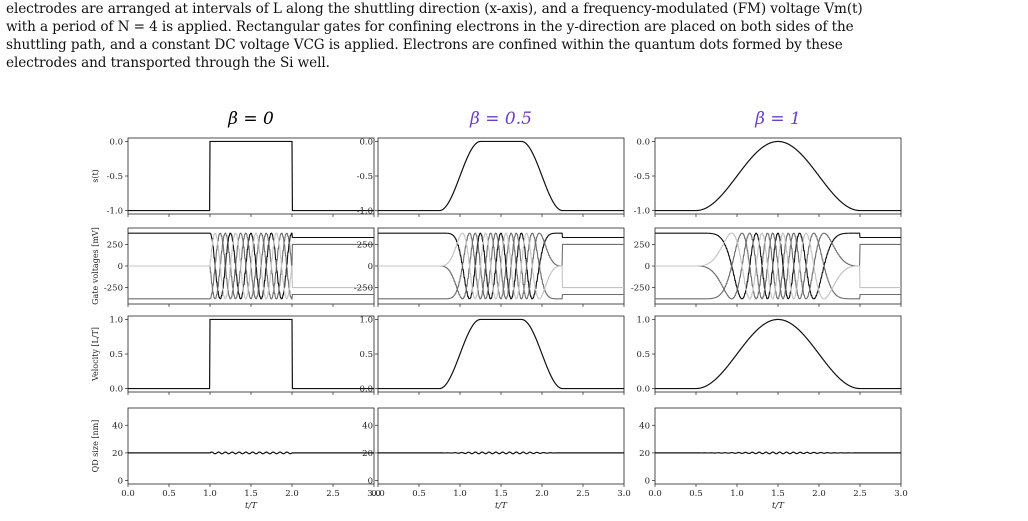 The height and width of the screenshot is (521, 1028). I want to click on subplot-s: 0.0 -0.5 -1.0 s(t), so click(233, 177).